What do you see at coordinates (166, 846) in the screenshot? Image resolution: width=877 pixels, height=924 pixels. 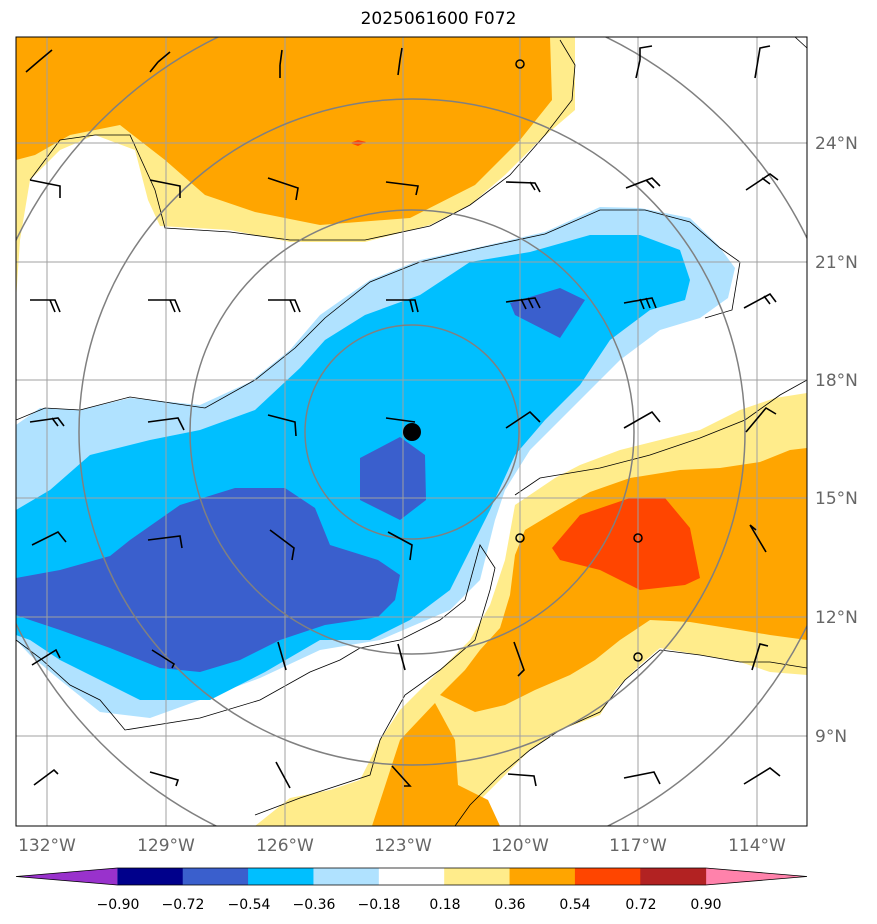 I see `lon-label: 129°W` at bounding box center [166, 846].